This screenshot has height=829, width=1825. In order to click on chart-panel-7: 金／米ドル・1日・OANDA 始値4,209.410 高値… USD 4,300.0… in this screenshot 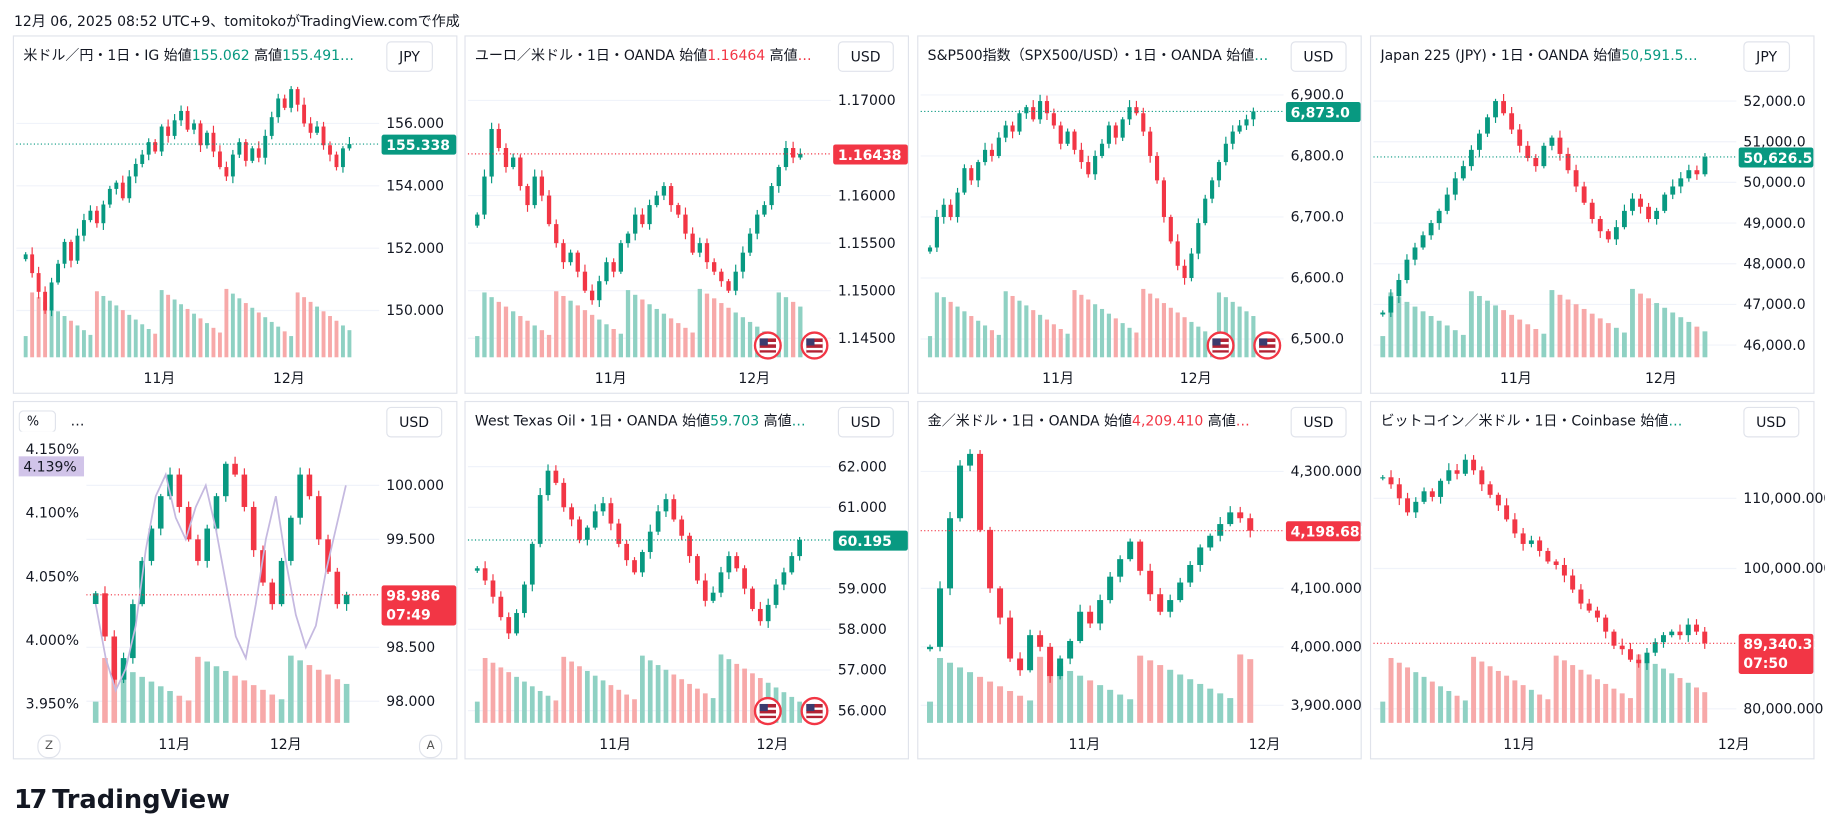, I will do `click(1143, 580)`.